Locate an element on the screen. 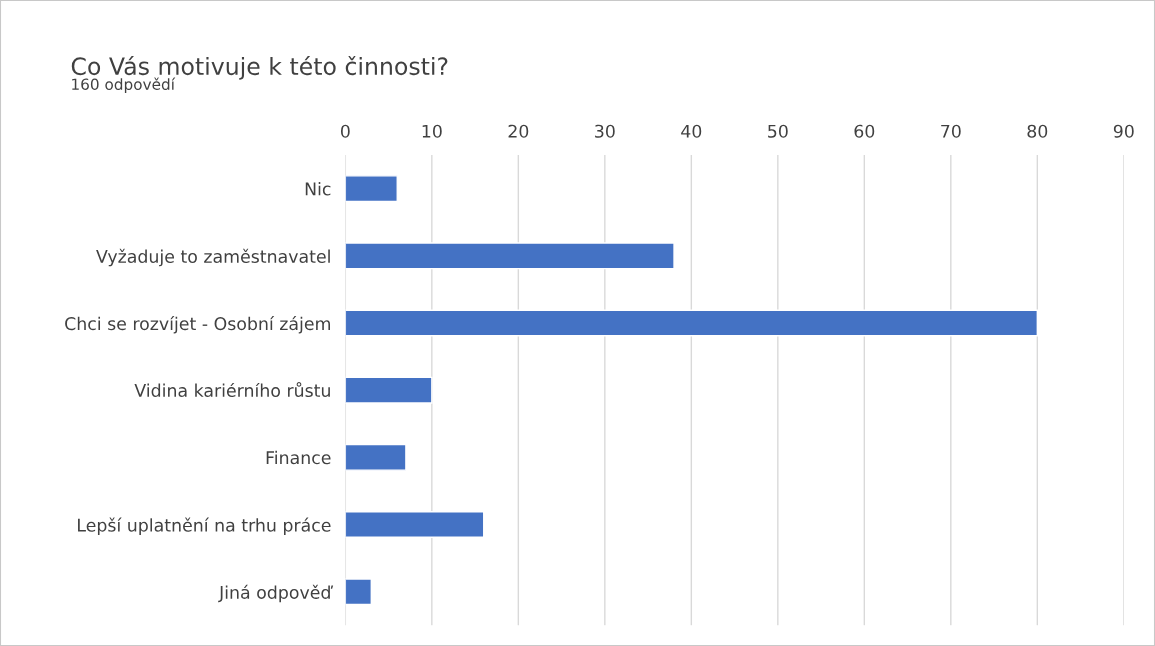 This screenshot has height=646, width=1155. x-tick-label: 20 is located at coordinates (518, 131).